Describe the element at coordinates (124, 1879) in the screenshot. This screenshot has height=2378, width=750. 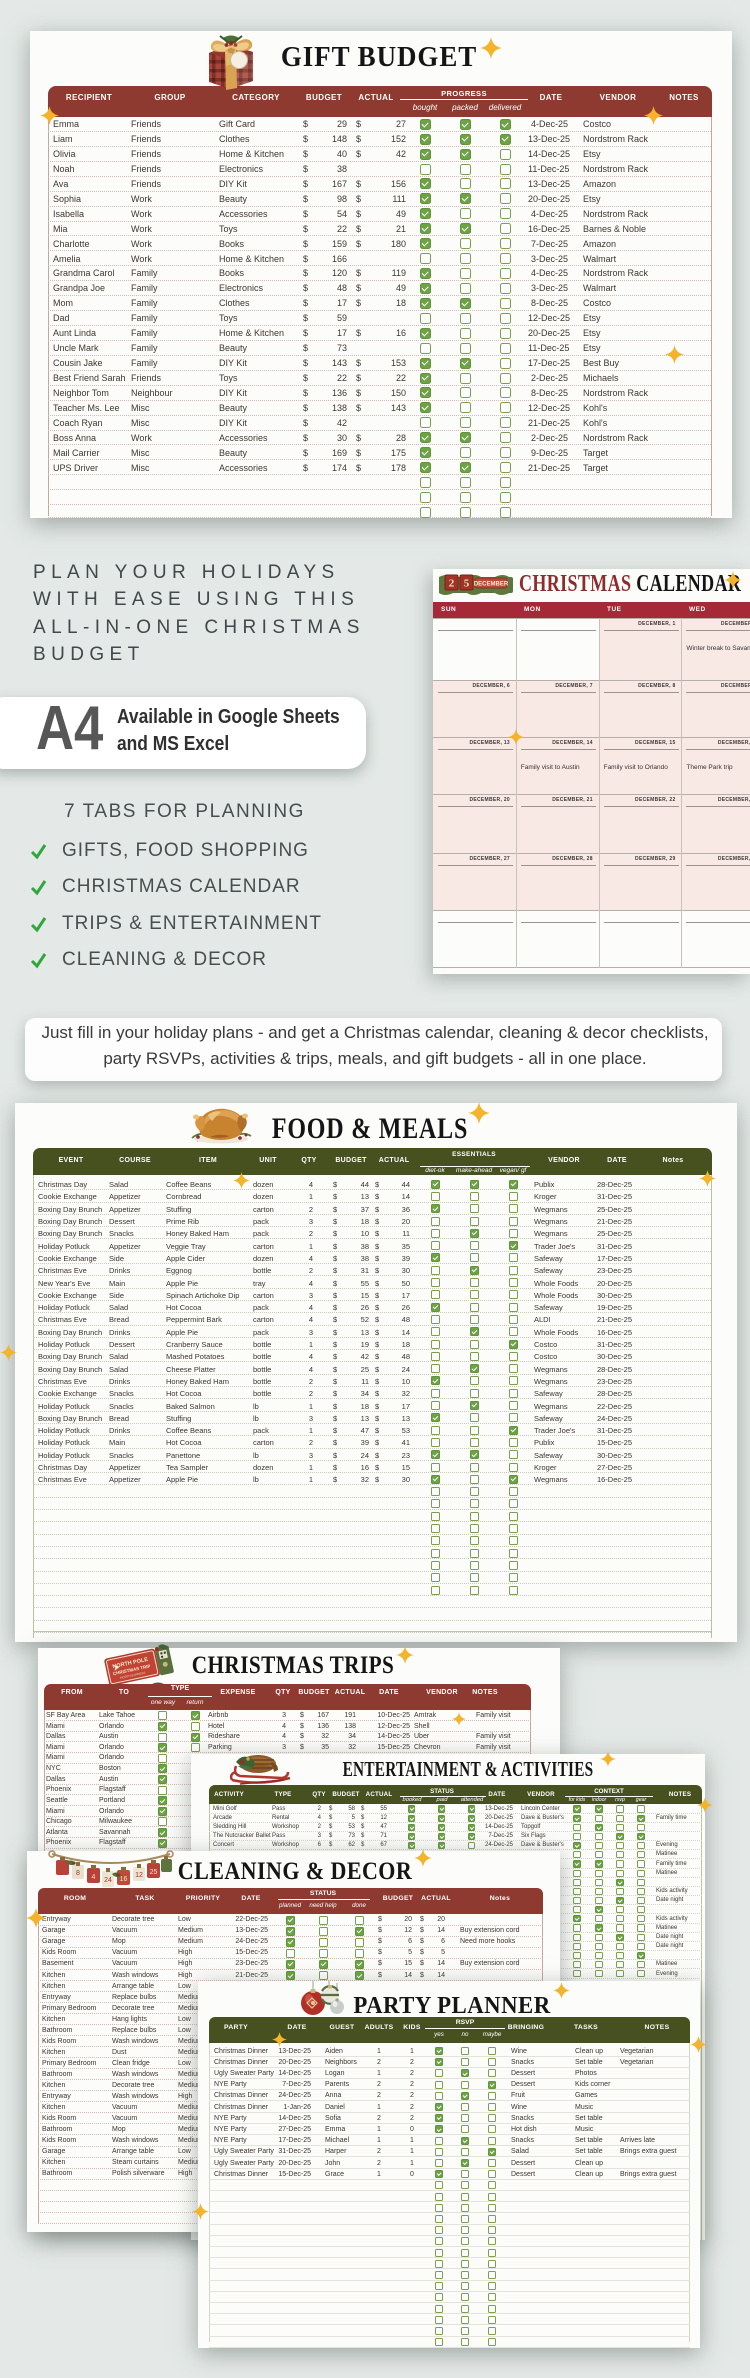
I see `svg-text: 16` at that location.